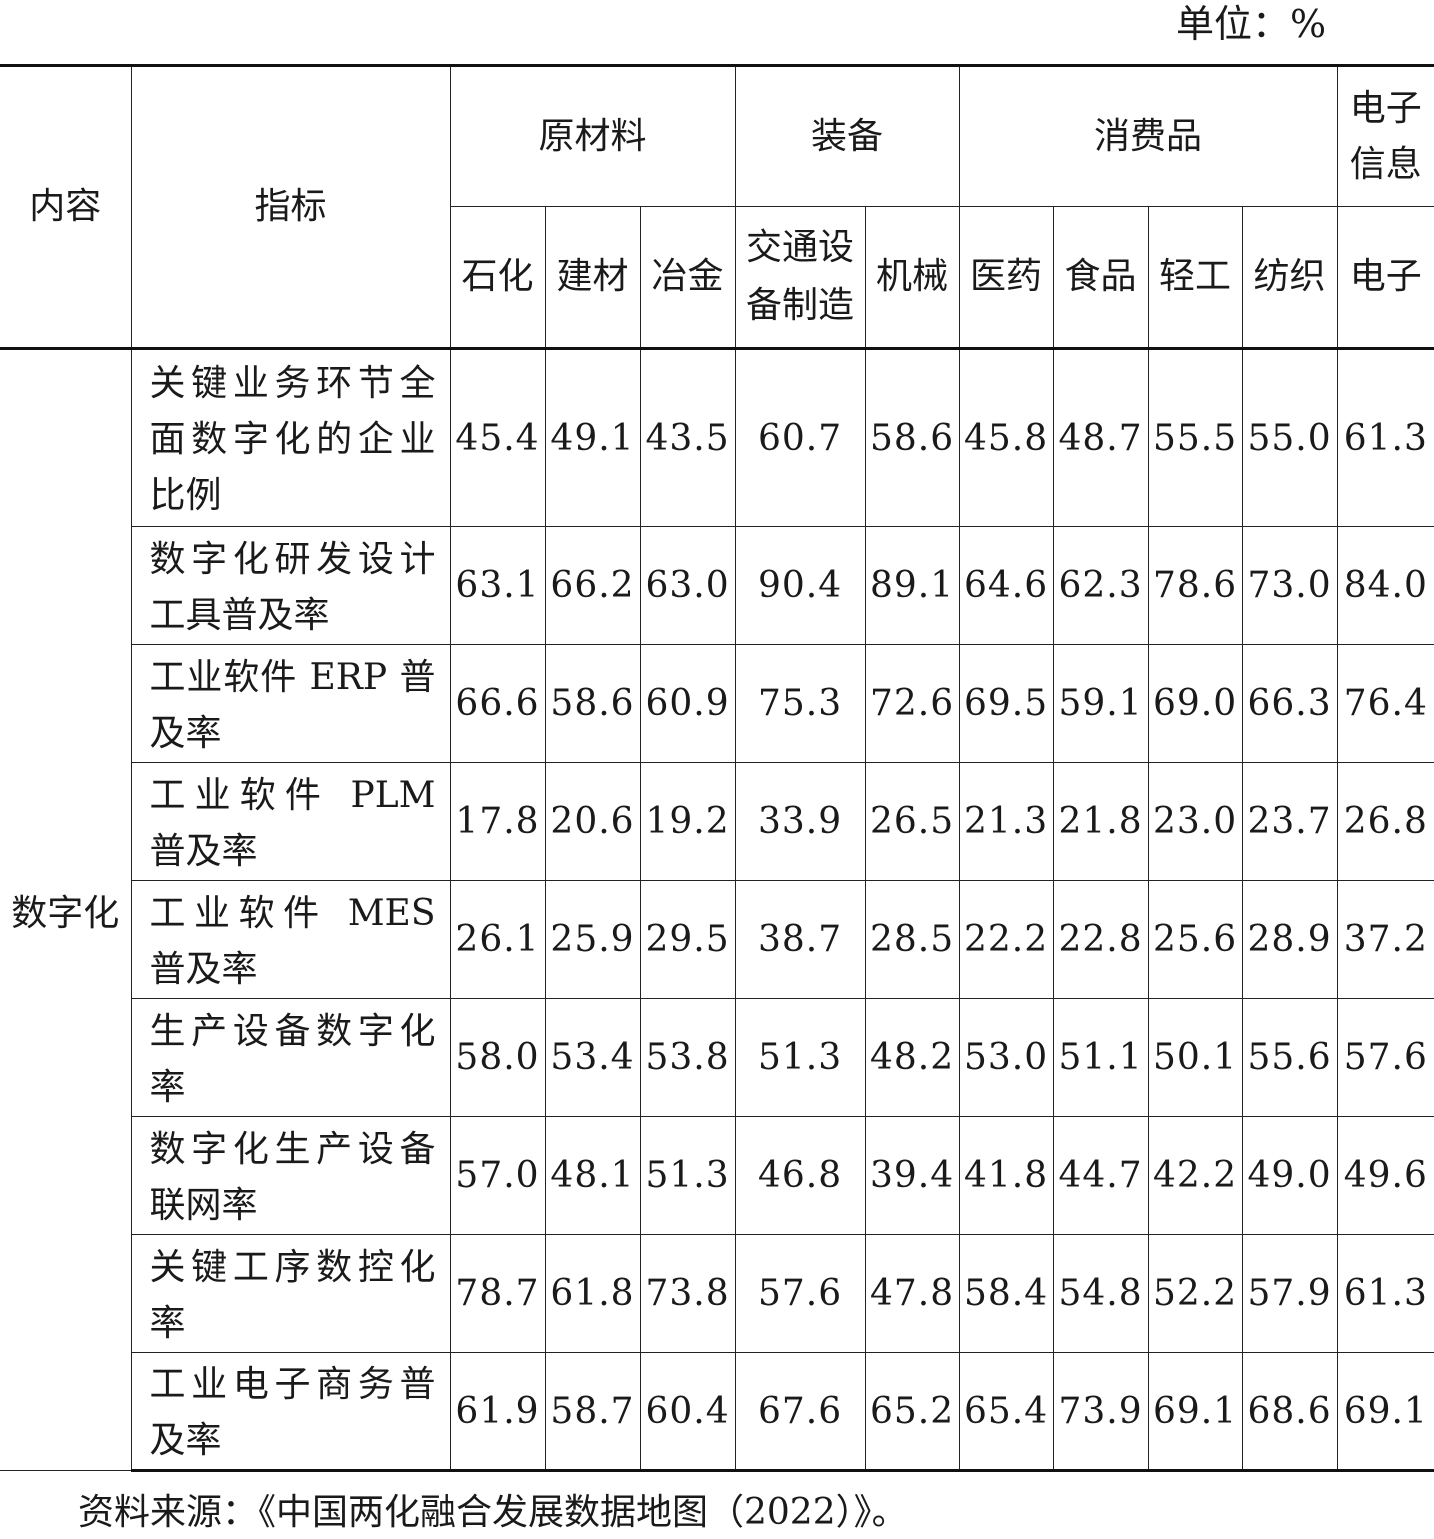 The image size is (1434, 1539). I want to click on value-cell: 45.8, so click(1006, 437).